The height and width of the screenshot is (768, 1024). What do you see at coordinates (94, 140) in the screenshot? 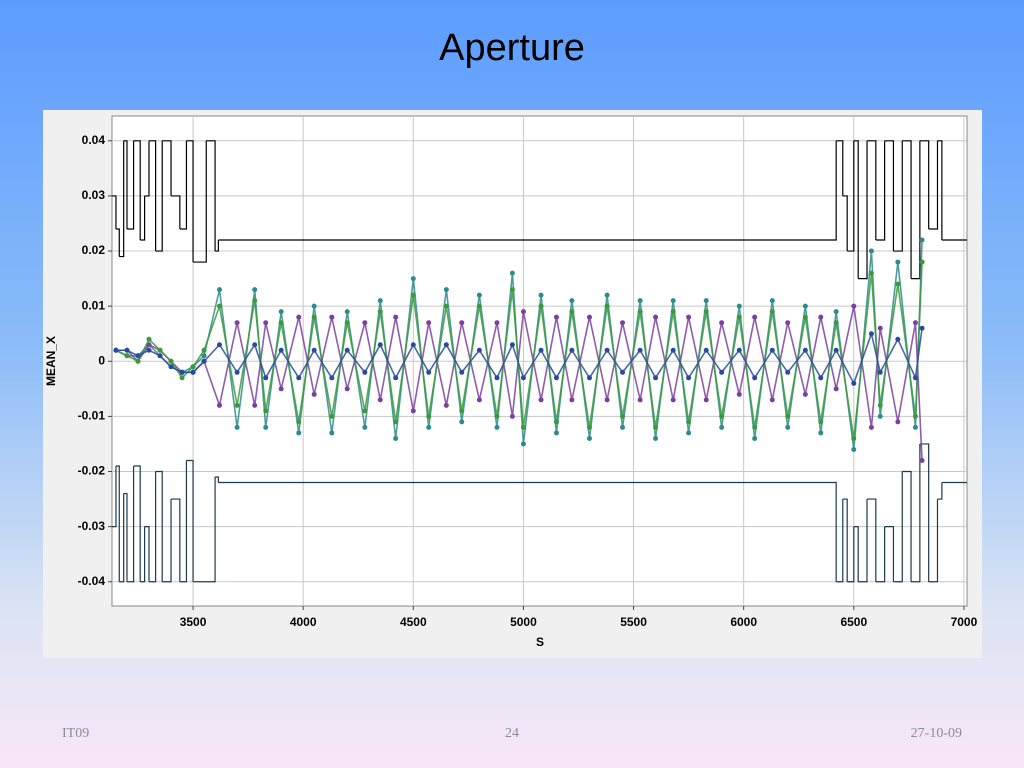
I see `y-tick-label: 0.04` at bounding box center [94, 140].